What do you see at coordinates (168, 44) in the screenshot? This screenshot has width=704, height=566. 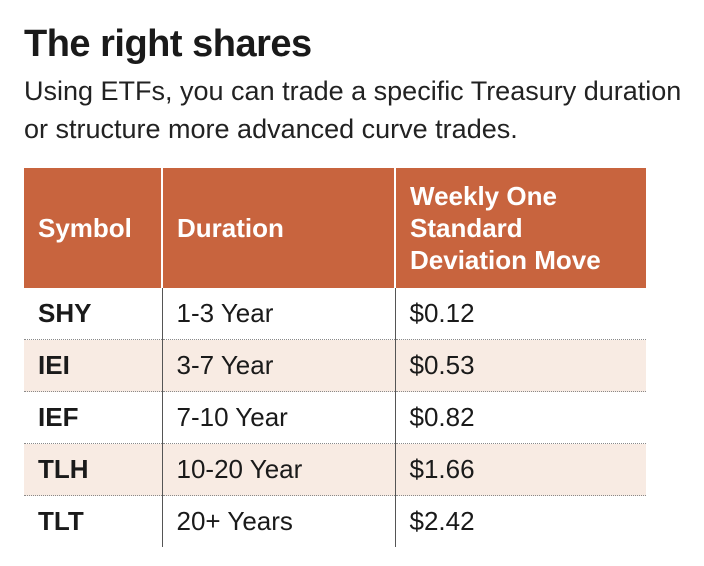 I see `page-title: The right shares` at bounding box center [168, 44].